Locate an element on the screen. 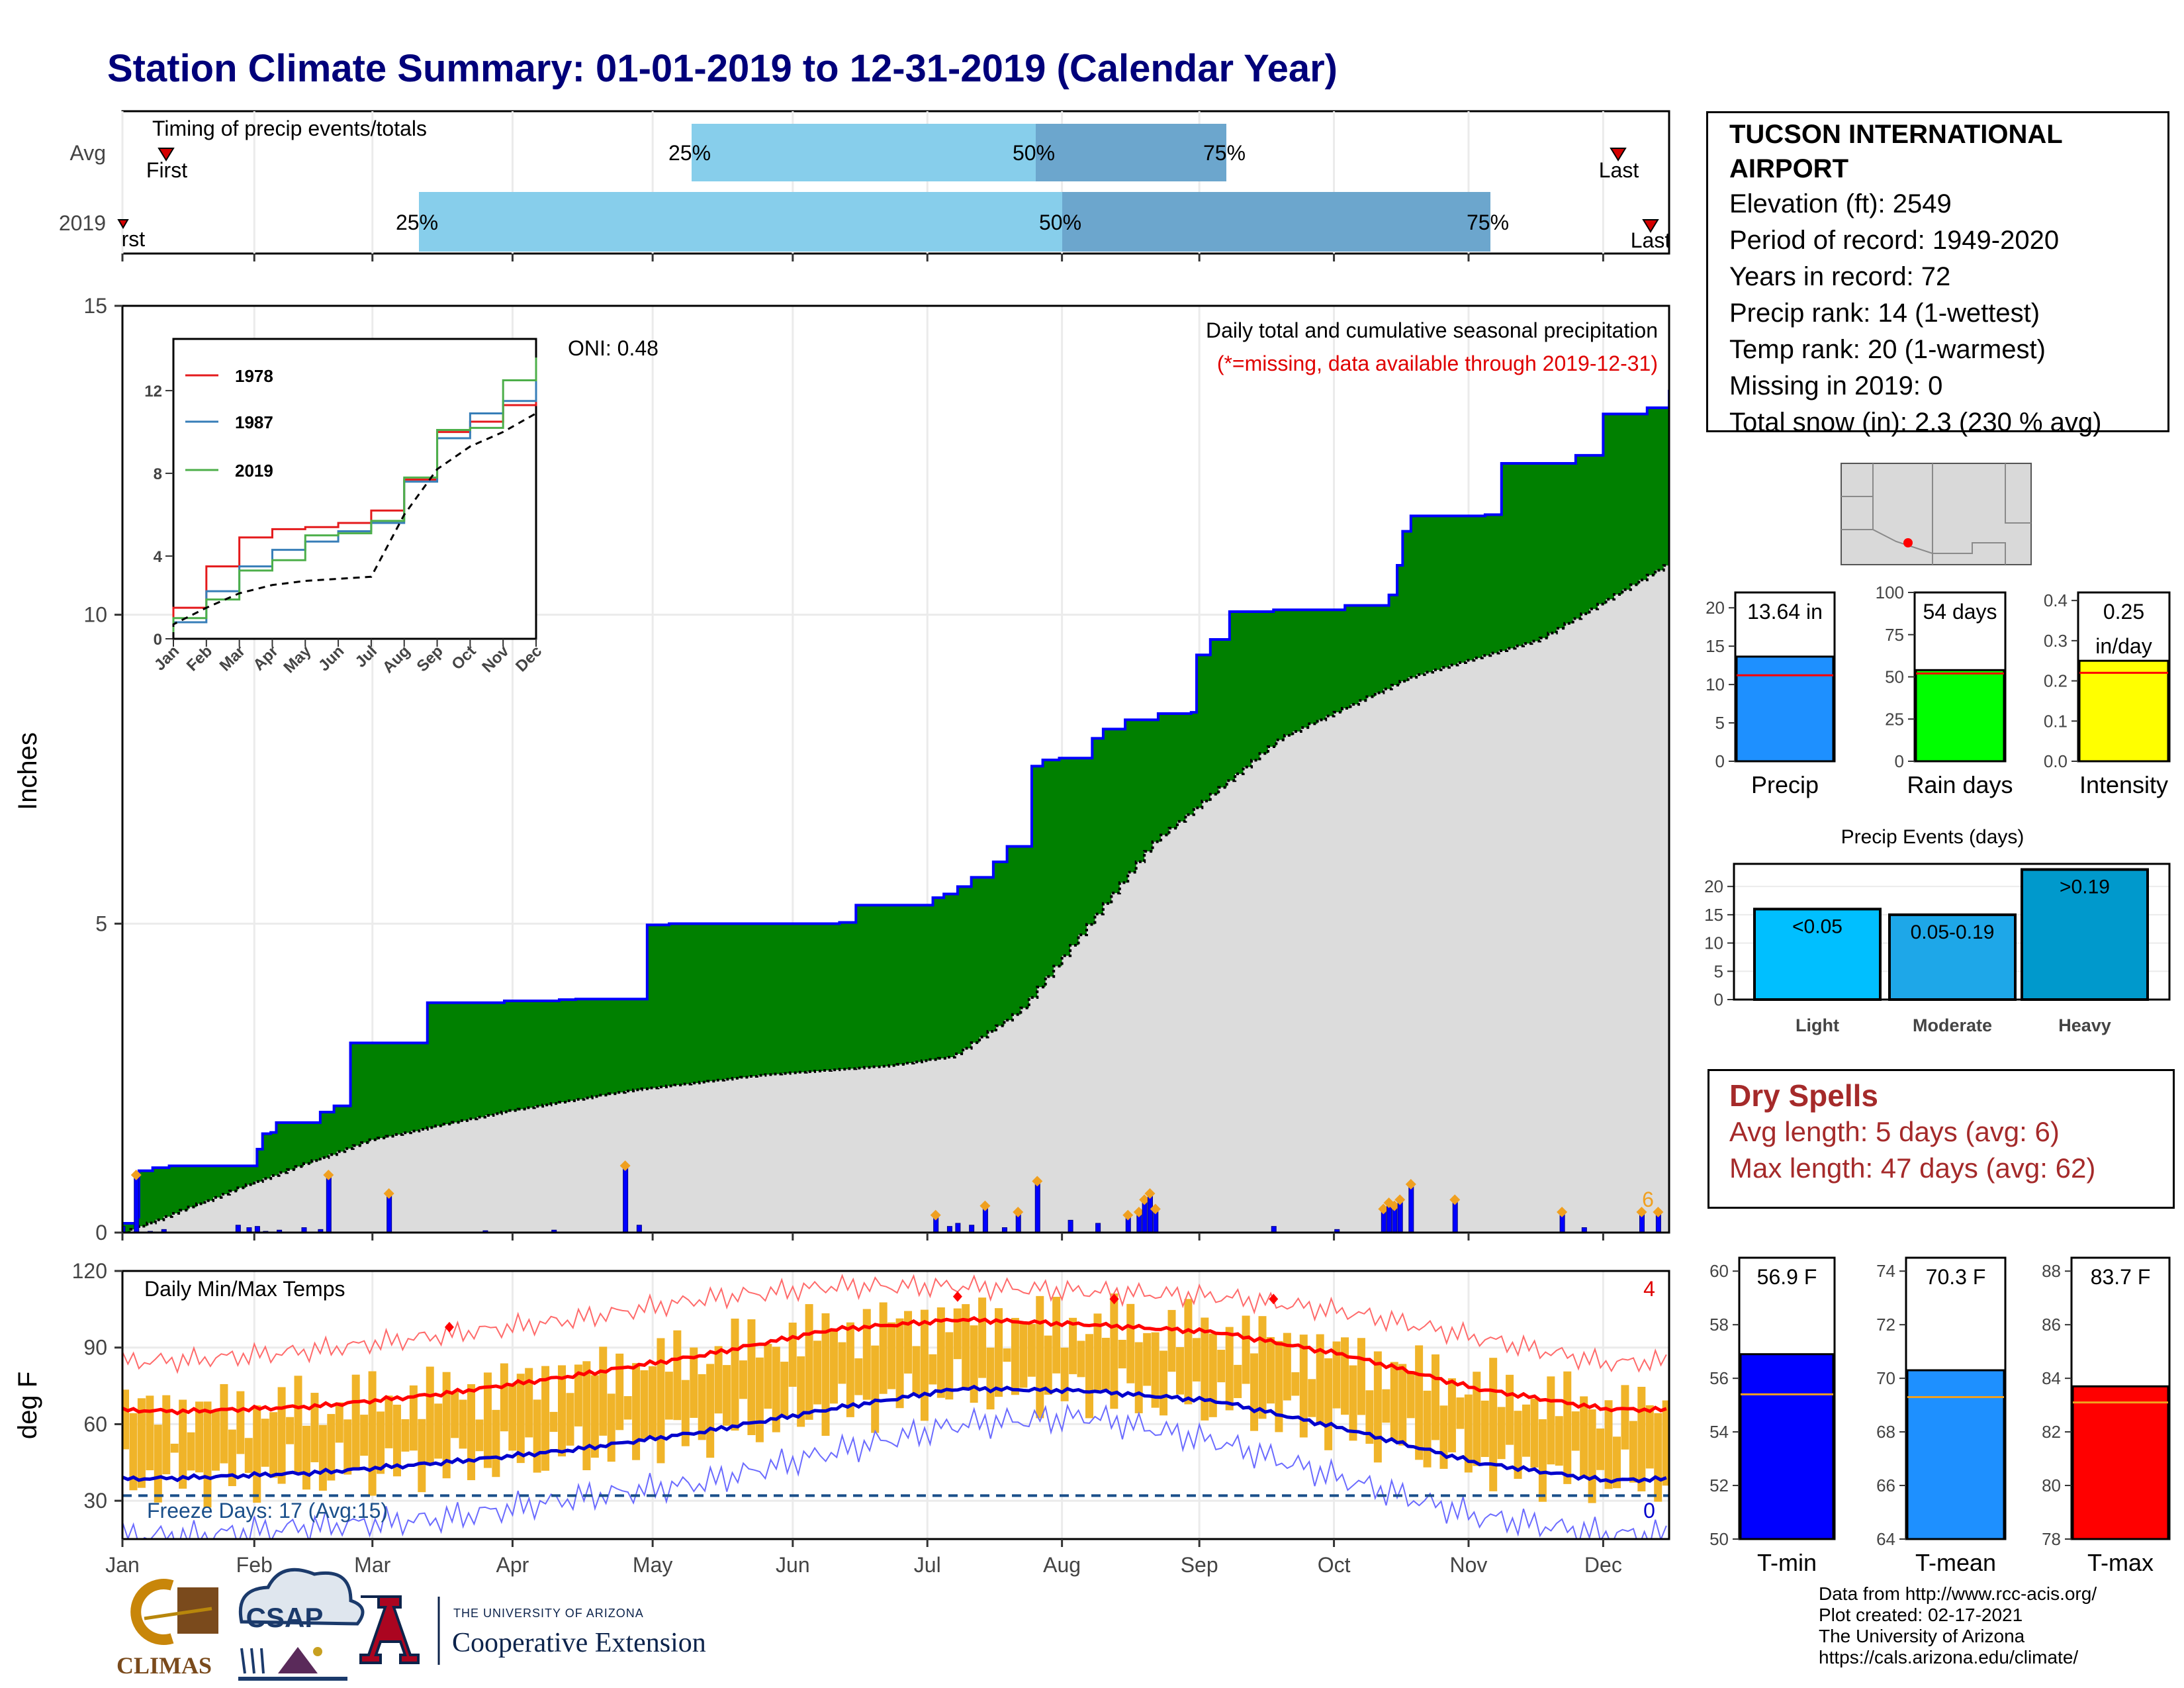  t-min-value-text: 56.9 F is located at coordinates (1787, 1277).